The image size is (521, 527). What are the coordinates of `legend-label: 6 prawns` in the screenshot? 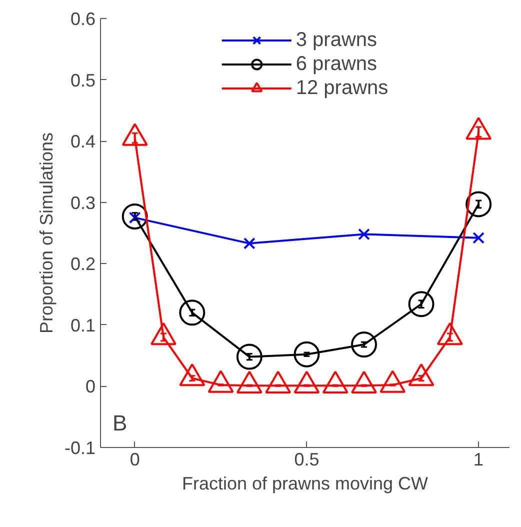 It's located at (337, 64).